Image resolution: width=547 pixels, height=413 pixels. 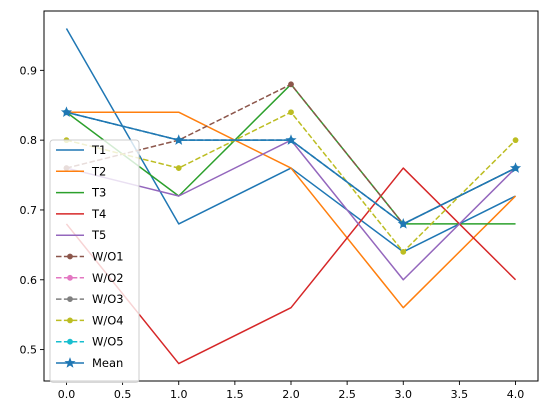 What do you see at coordinates (29, 70) in the screenshot?
I see `y-tick-label: 0.9` at bounding box center [29, 70].